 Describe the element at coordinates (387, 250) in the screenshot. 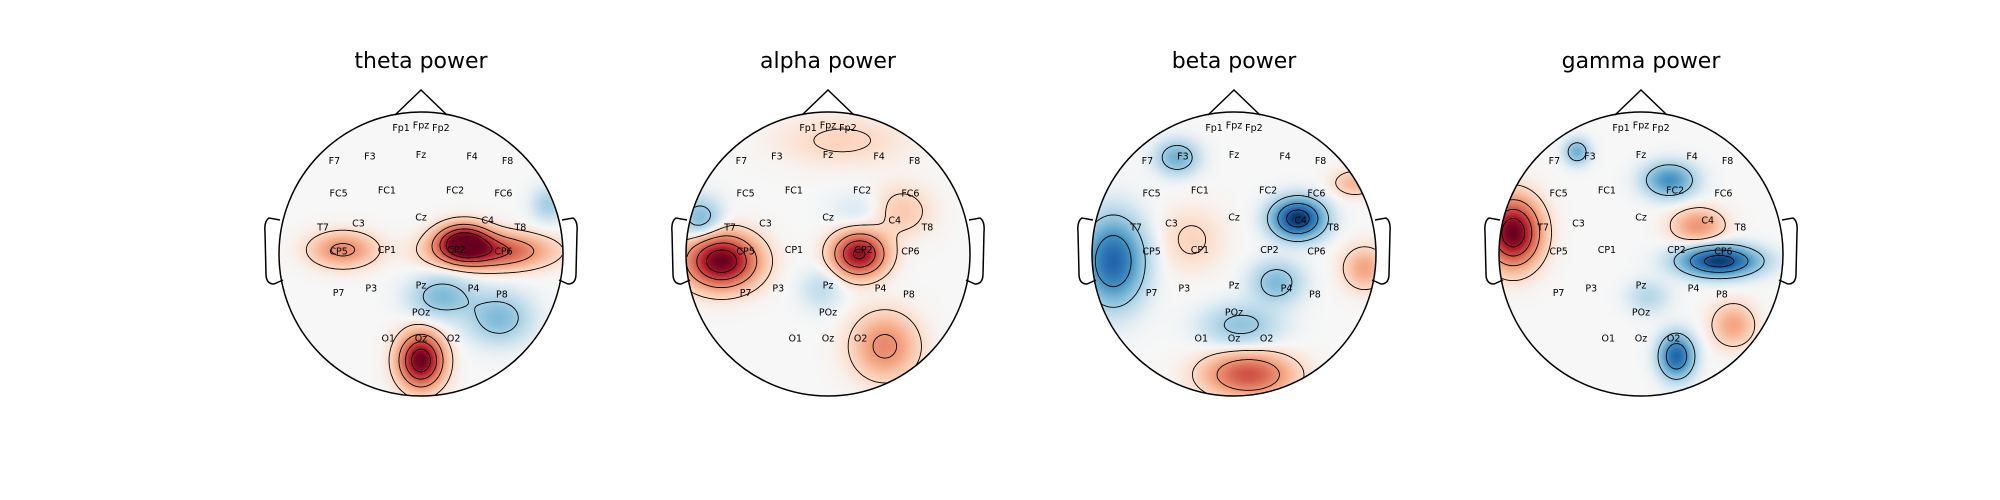

I see `channel-label-cp1: CP1` at that location.